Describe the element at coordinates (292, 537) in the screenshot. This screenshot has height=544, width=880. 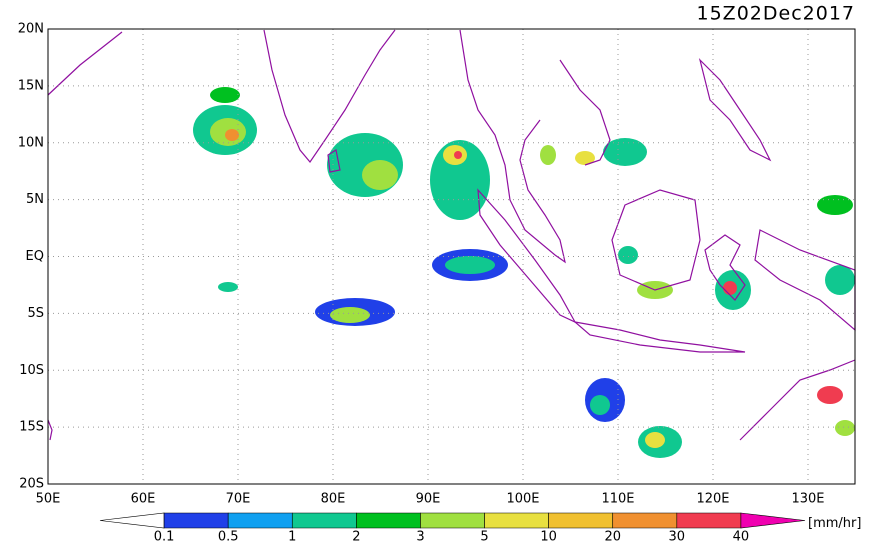
I see `colorbar-label: 1` at that location.